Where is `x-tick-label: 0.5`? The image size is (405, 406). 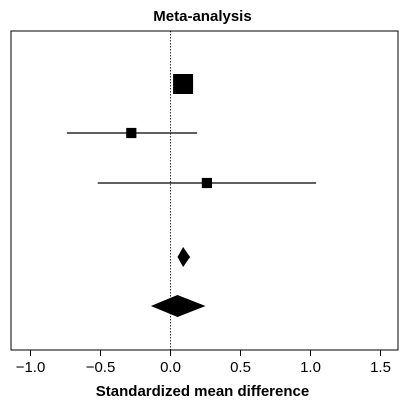 x-tick-label: 0.5 is located at coordinates (240, 367).